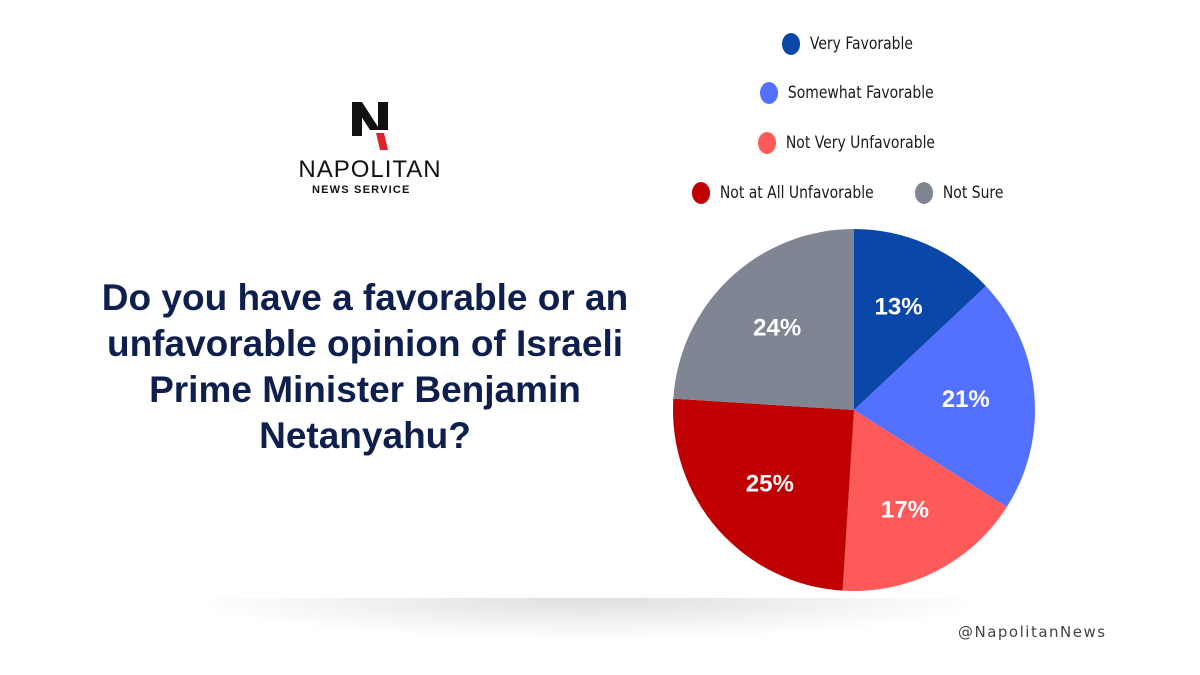 This screenshot has width=1200, height=675. I want to click on pie-slice-label: 25%, so click(770, 484).